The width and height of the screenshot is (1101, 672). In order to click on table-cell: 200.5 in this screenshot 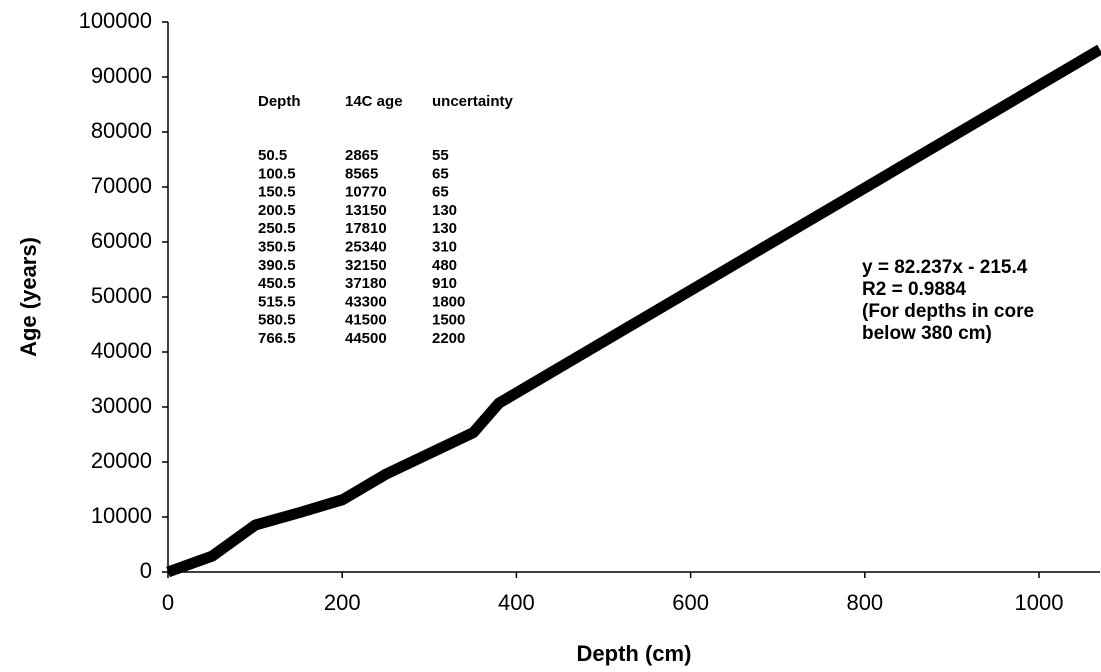, I will do `click(277, 210)`.